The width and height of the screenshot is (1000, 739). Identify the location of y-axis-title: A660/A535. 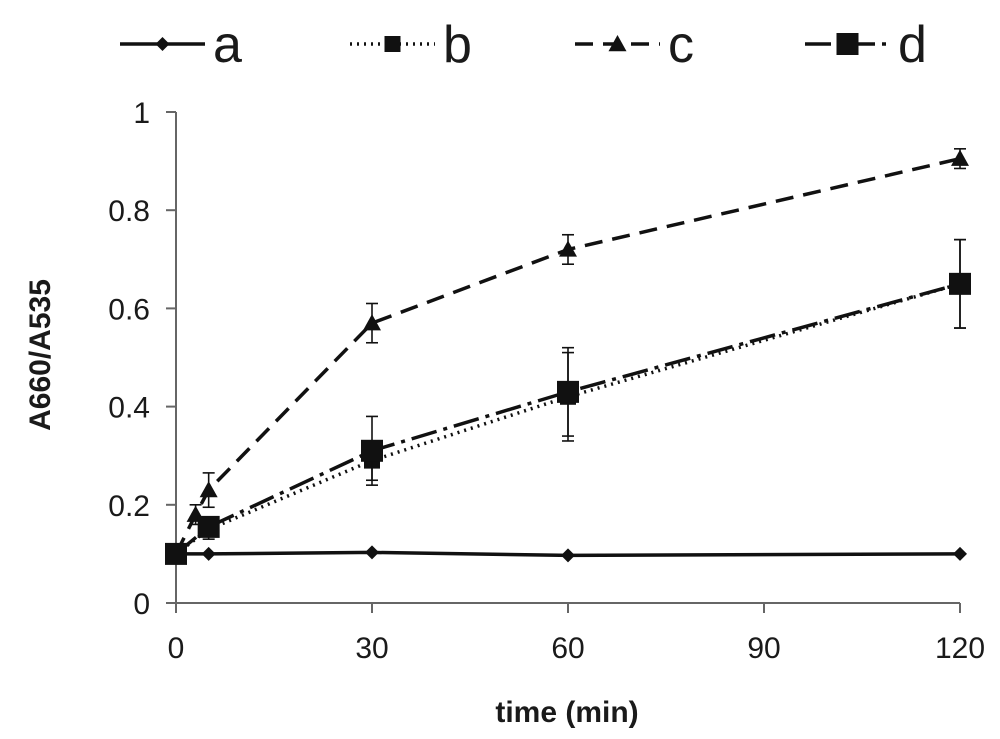
(40, 355).